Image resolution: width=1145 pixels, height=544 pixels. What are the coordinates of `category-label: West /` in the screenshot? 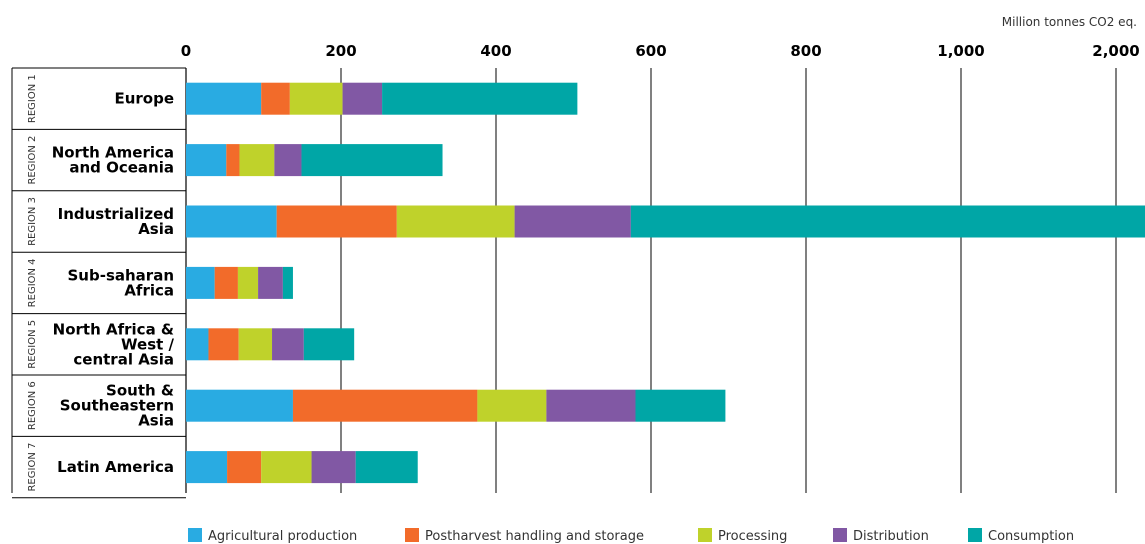 It's located at (148, 344).